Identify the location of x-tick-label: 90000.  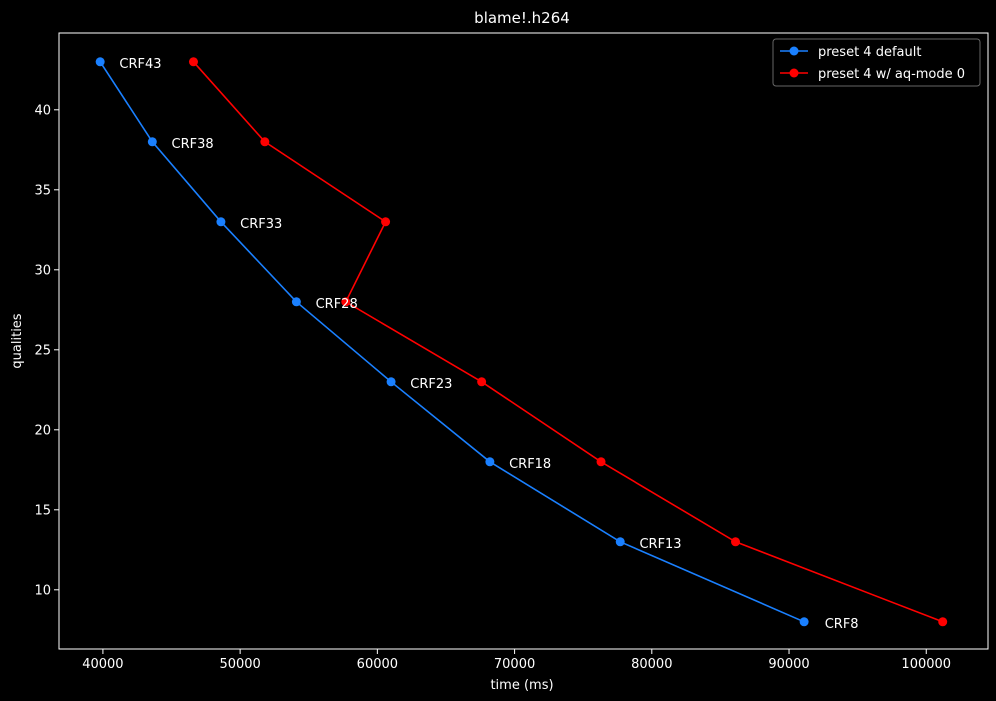
(788, 664).